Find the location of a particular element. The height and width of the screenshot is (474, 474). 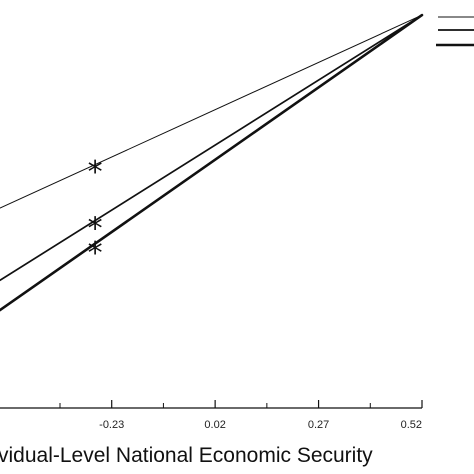

legend is located at coordinates (455, 31).